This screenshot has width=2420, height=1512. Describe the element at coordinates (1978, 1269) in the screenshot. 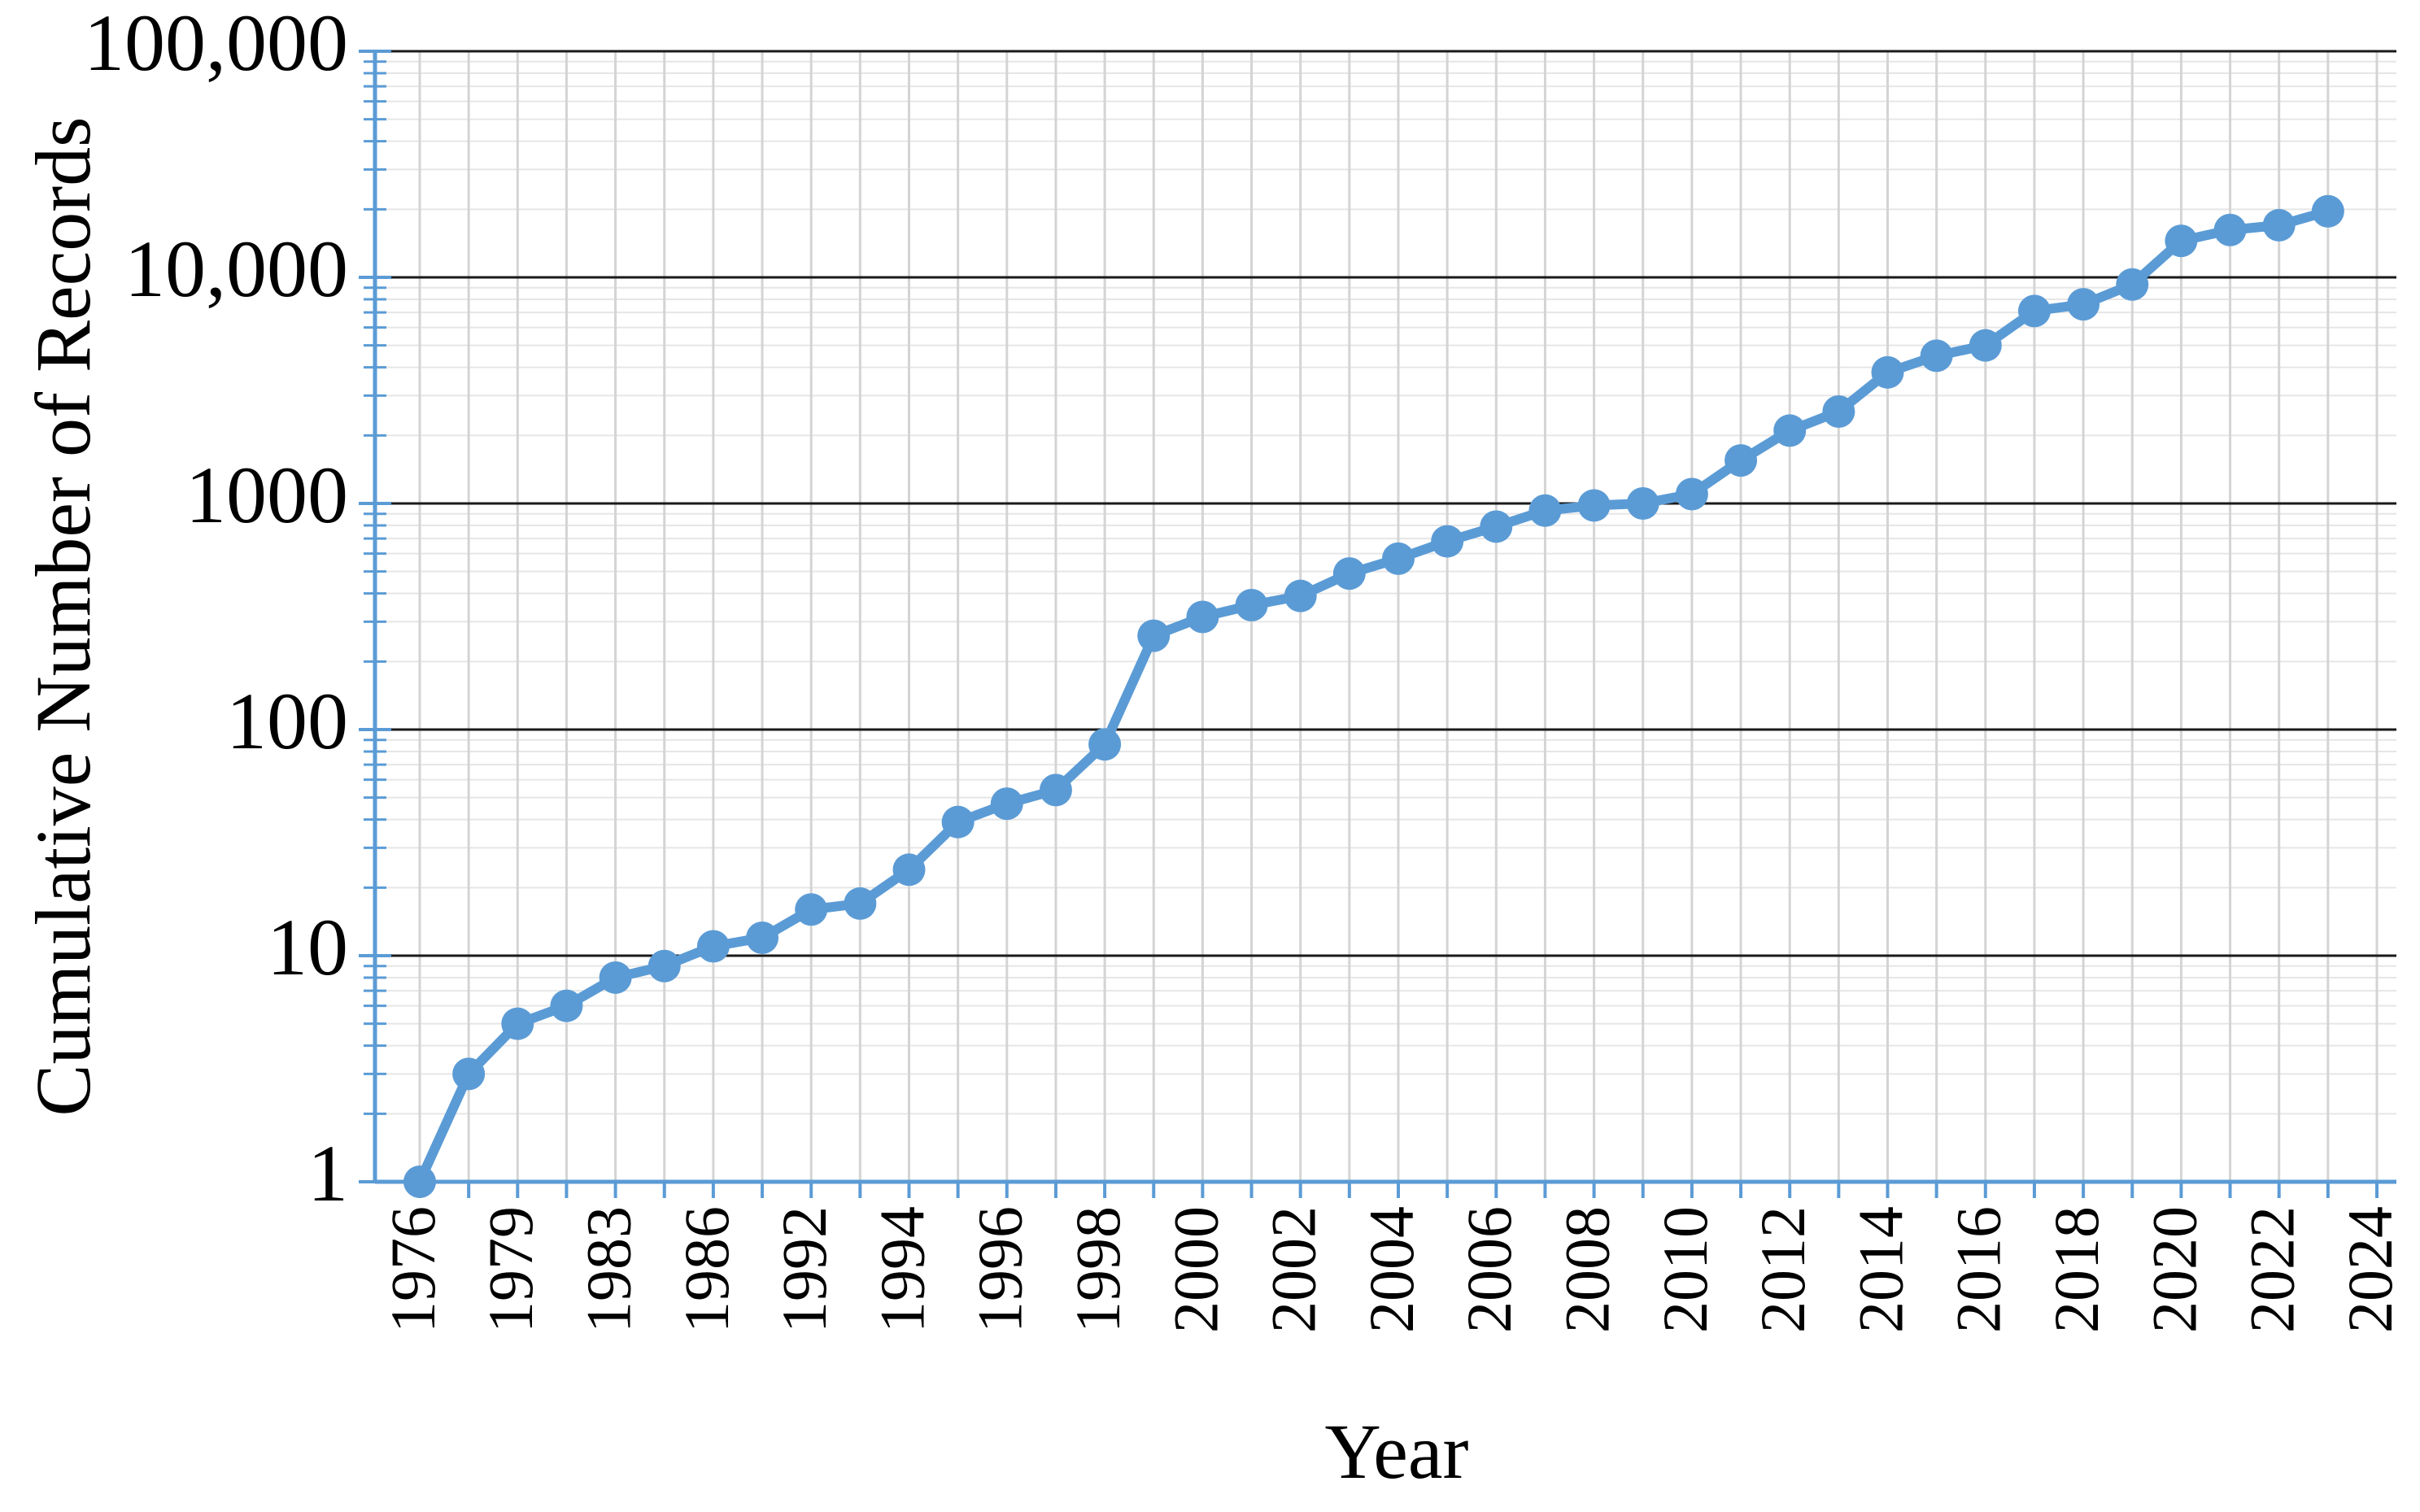

I see `x-tick-label: 2016` at that location.